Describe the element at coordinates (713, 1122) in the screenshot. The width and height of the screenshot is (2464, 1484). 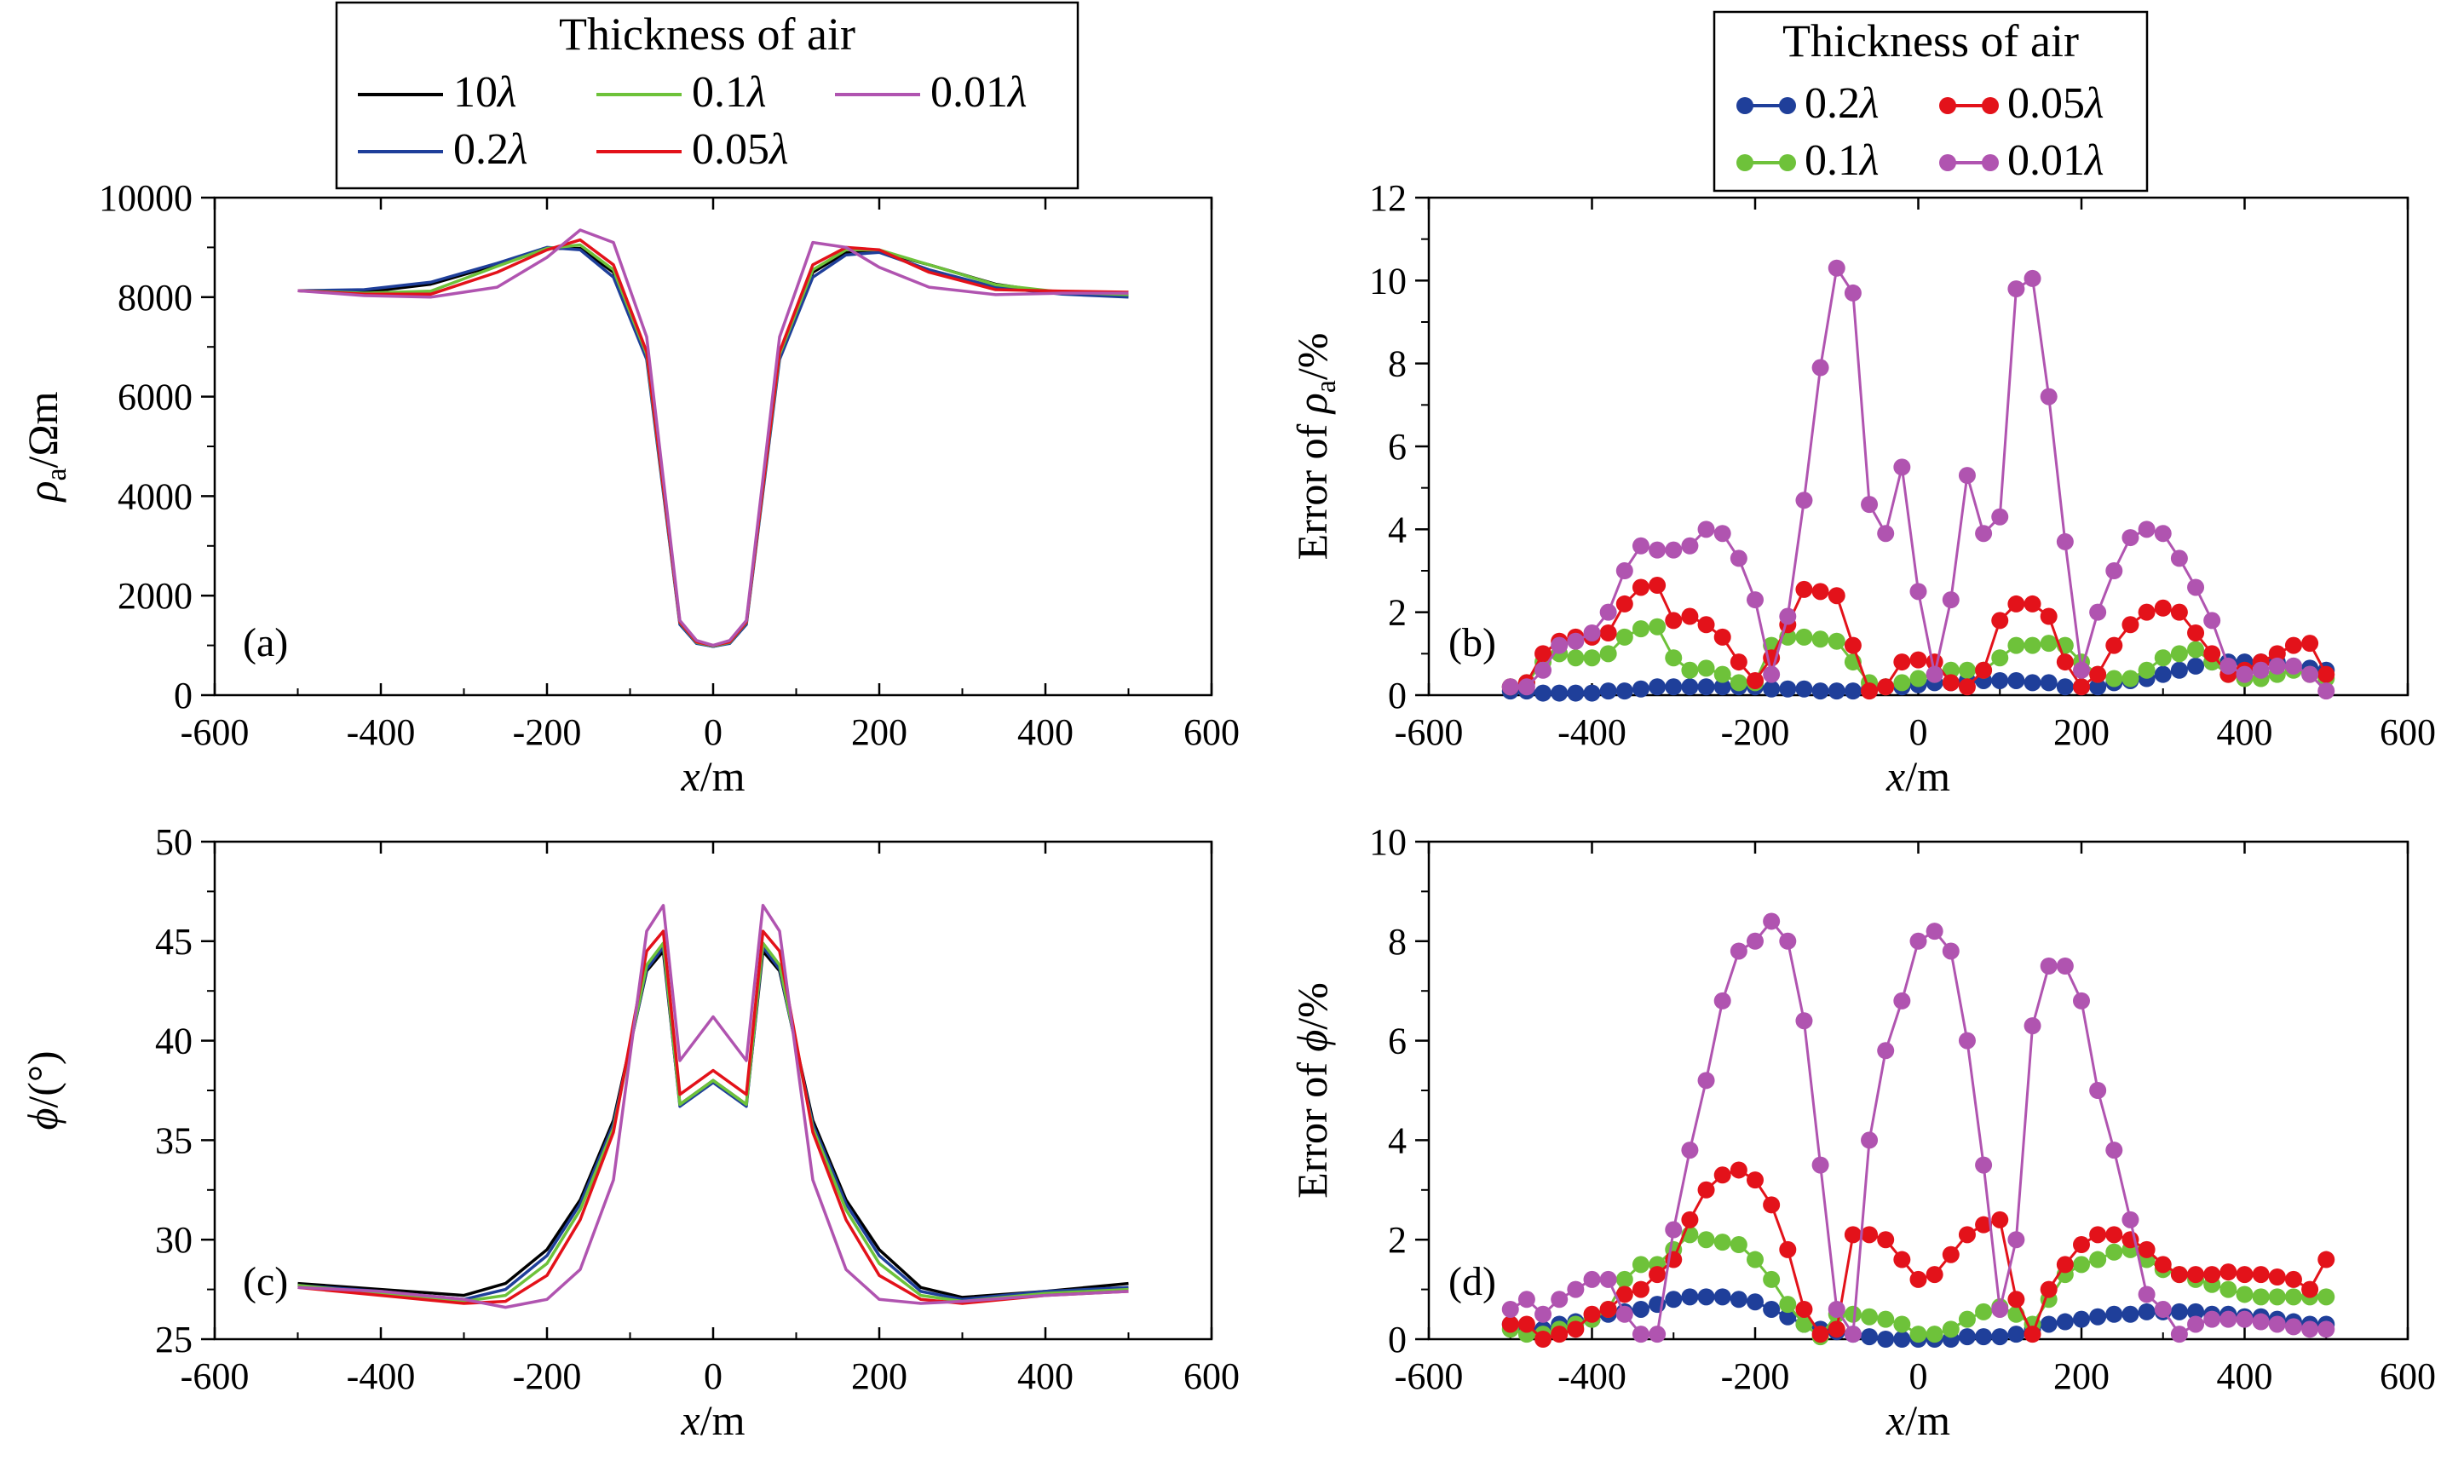
I see `series-line-0-1lambda` at that location.